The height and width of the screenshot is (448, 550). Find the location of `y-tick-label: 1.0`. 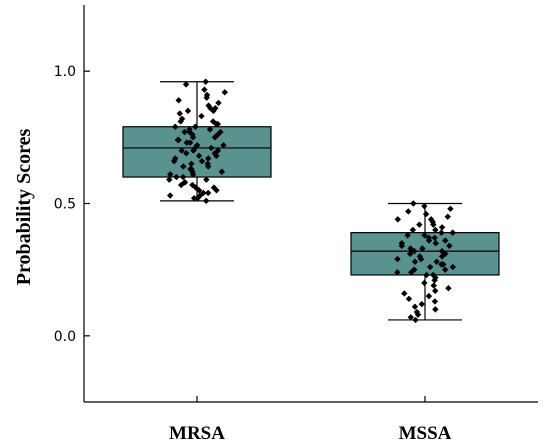

y-tick-label: 1.0 is located at coordinates (65, 72).